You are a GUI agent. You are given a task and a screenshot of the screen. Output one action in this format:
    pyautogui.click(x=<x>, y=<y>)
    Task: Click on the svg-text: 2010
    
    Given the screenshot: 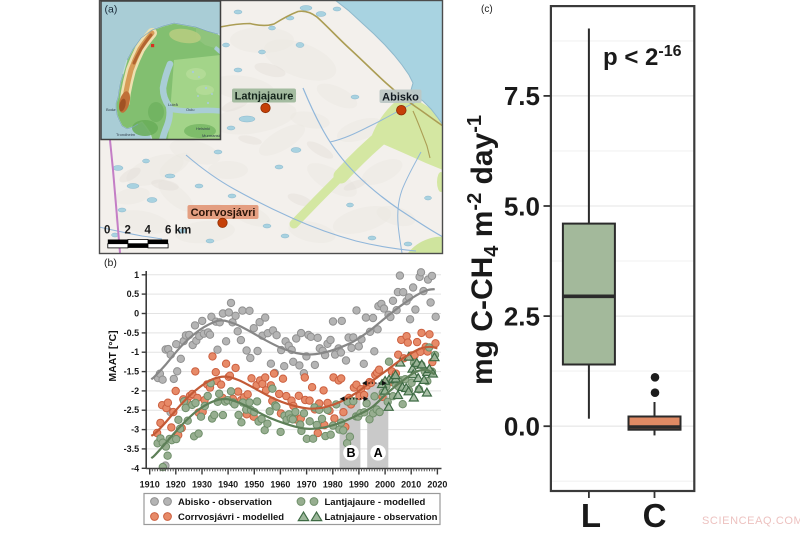 What is the action you would take?
    pyautogui.click(x=411, y=485)
    